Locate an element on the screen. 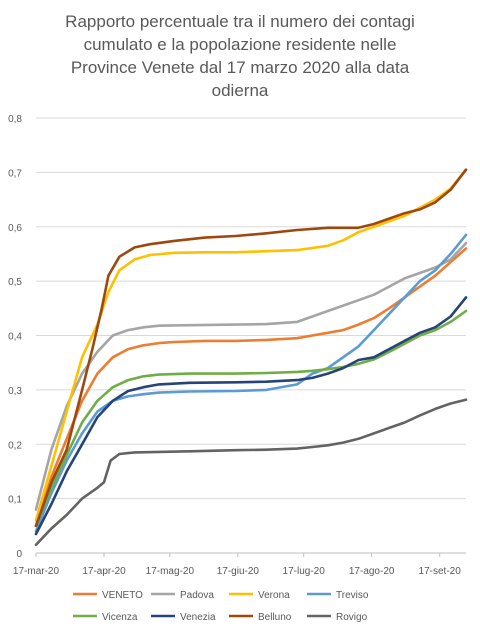 Image resolution: width=480 pixels, height=637 pixels. legend-label: Treviso is located at coordinates (352, 595).